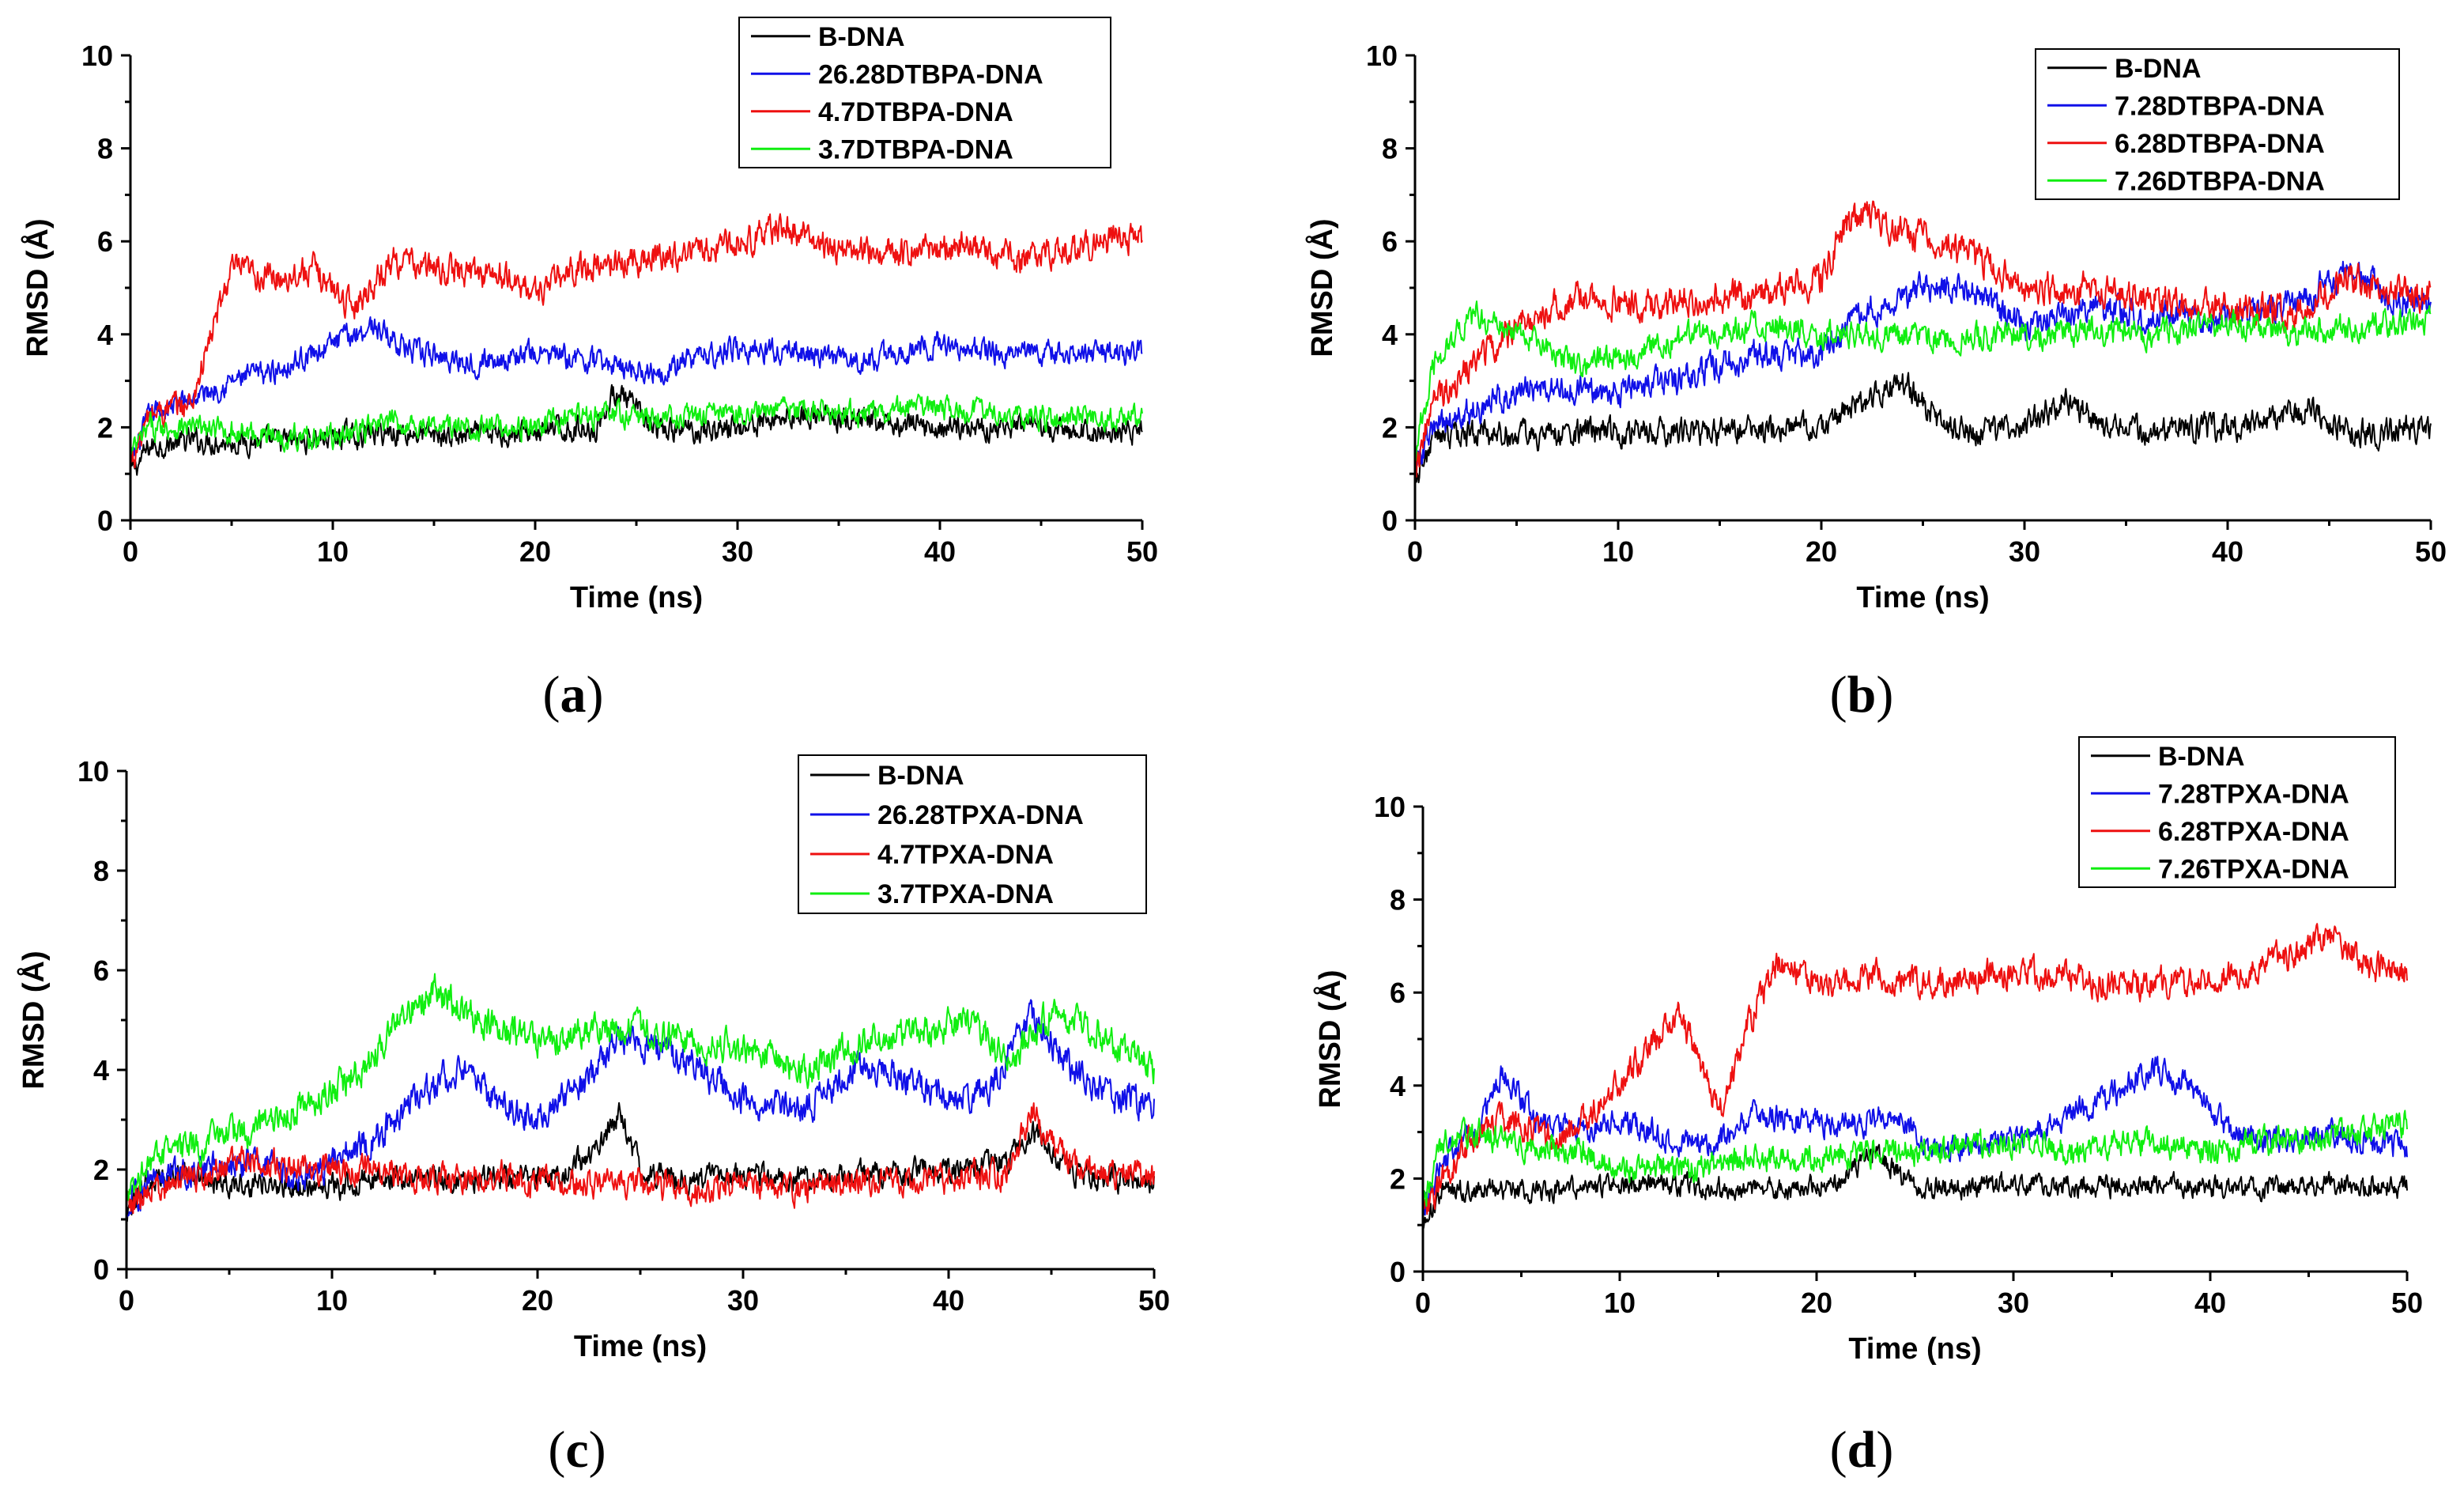 The height and width of the screenshot is (1489, 2464). I want to click on legend-entry: 26.28TPXA-DNA, so click(980, 815).